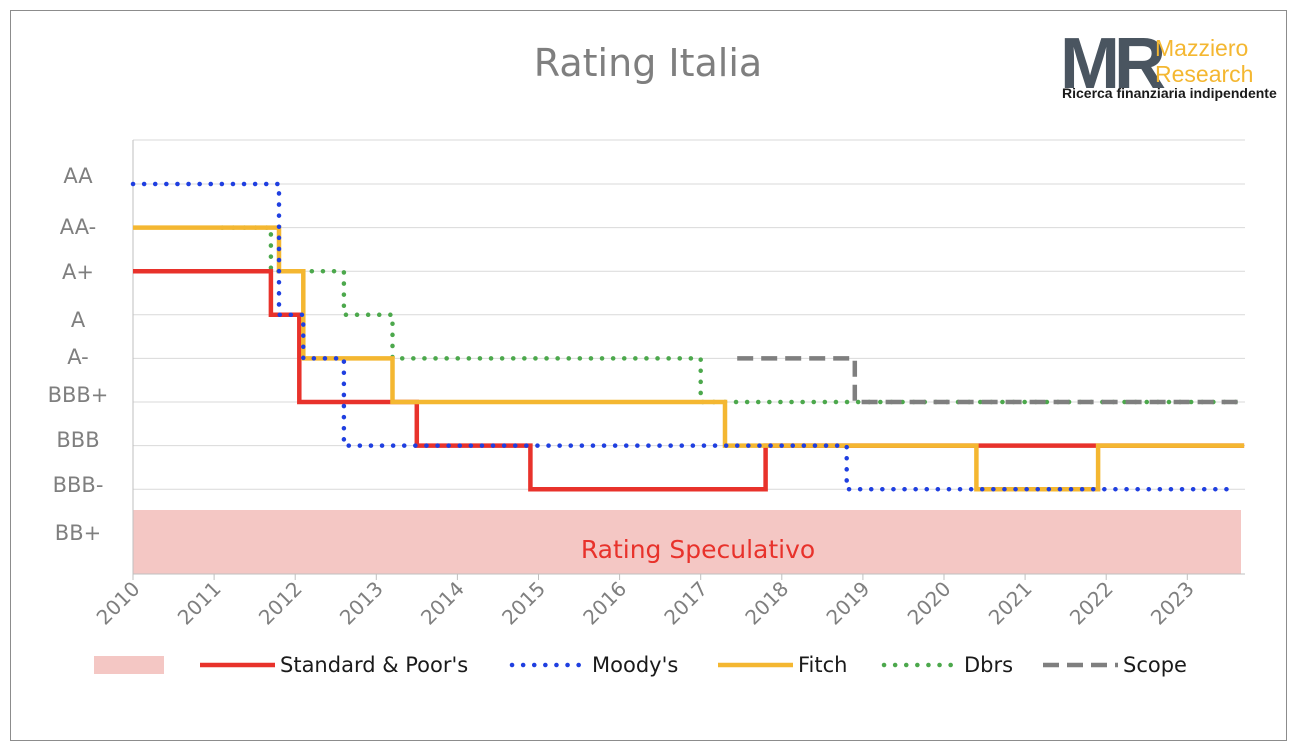 The image size is (1300, 754). Describe the element at coordinates (280, 603) in the screenshot. I see `x-tick-label: 2012` at that location.